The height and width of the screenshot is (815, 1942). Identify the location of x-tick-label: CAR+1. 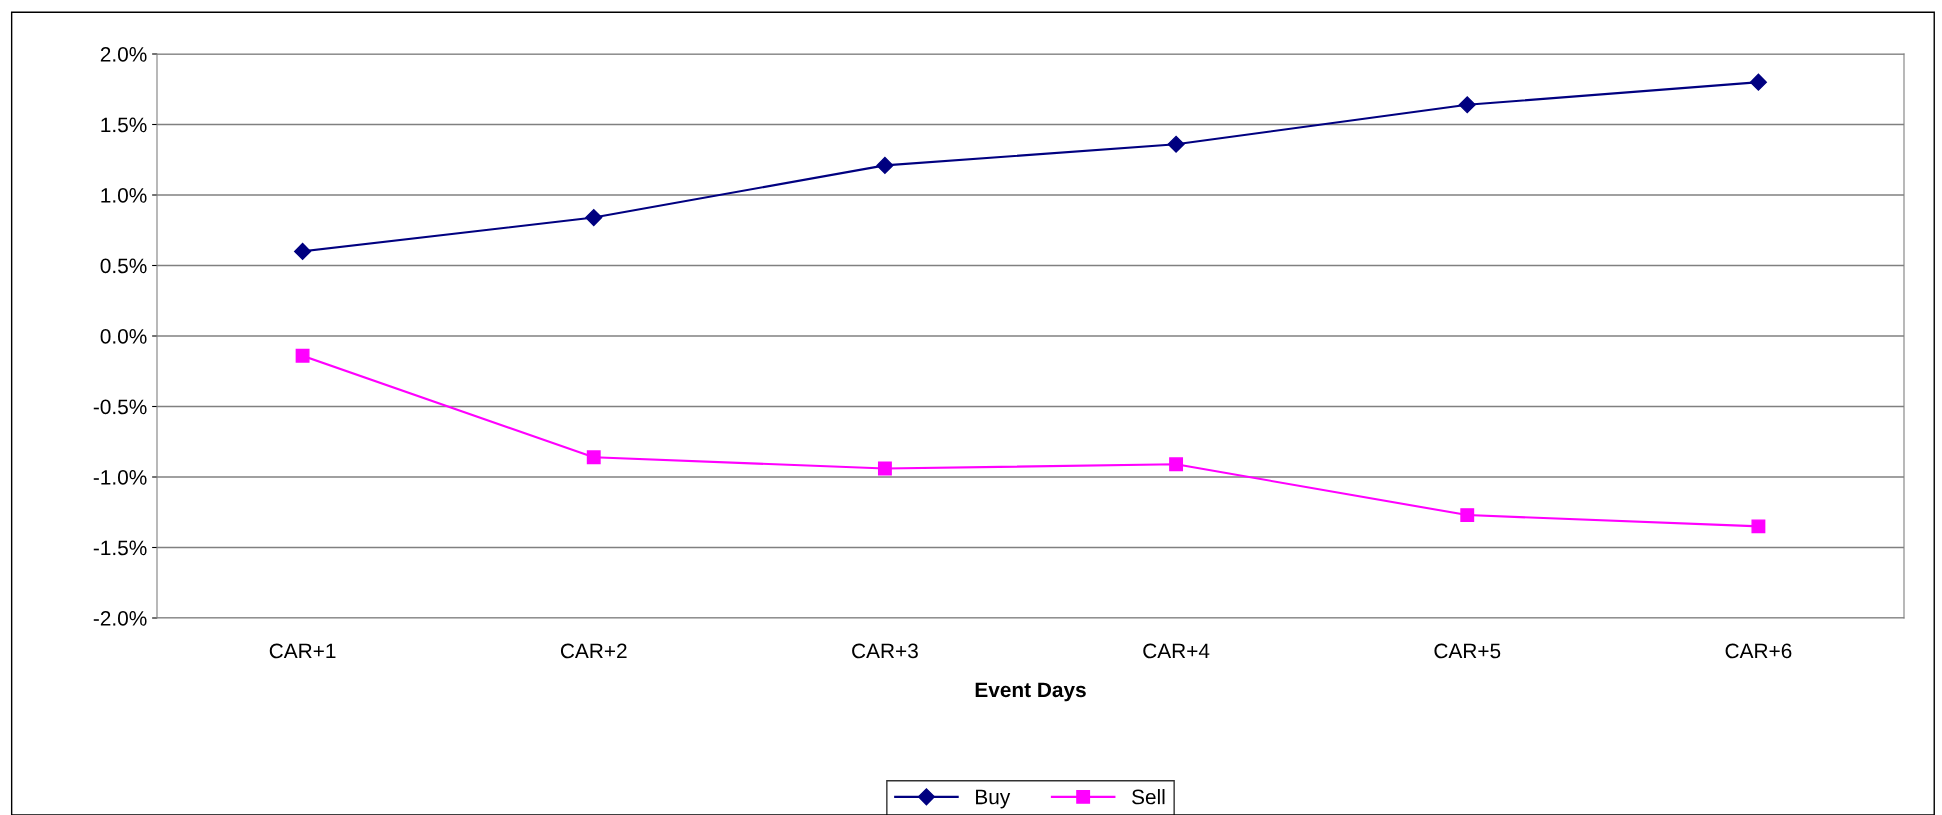
(302, 651).